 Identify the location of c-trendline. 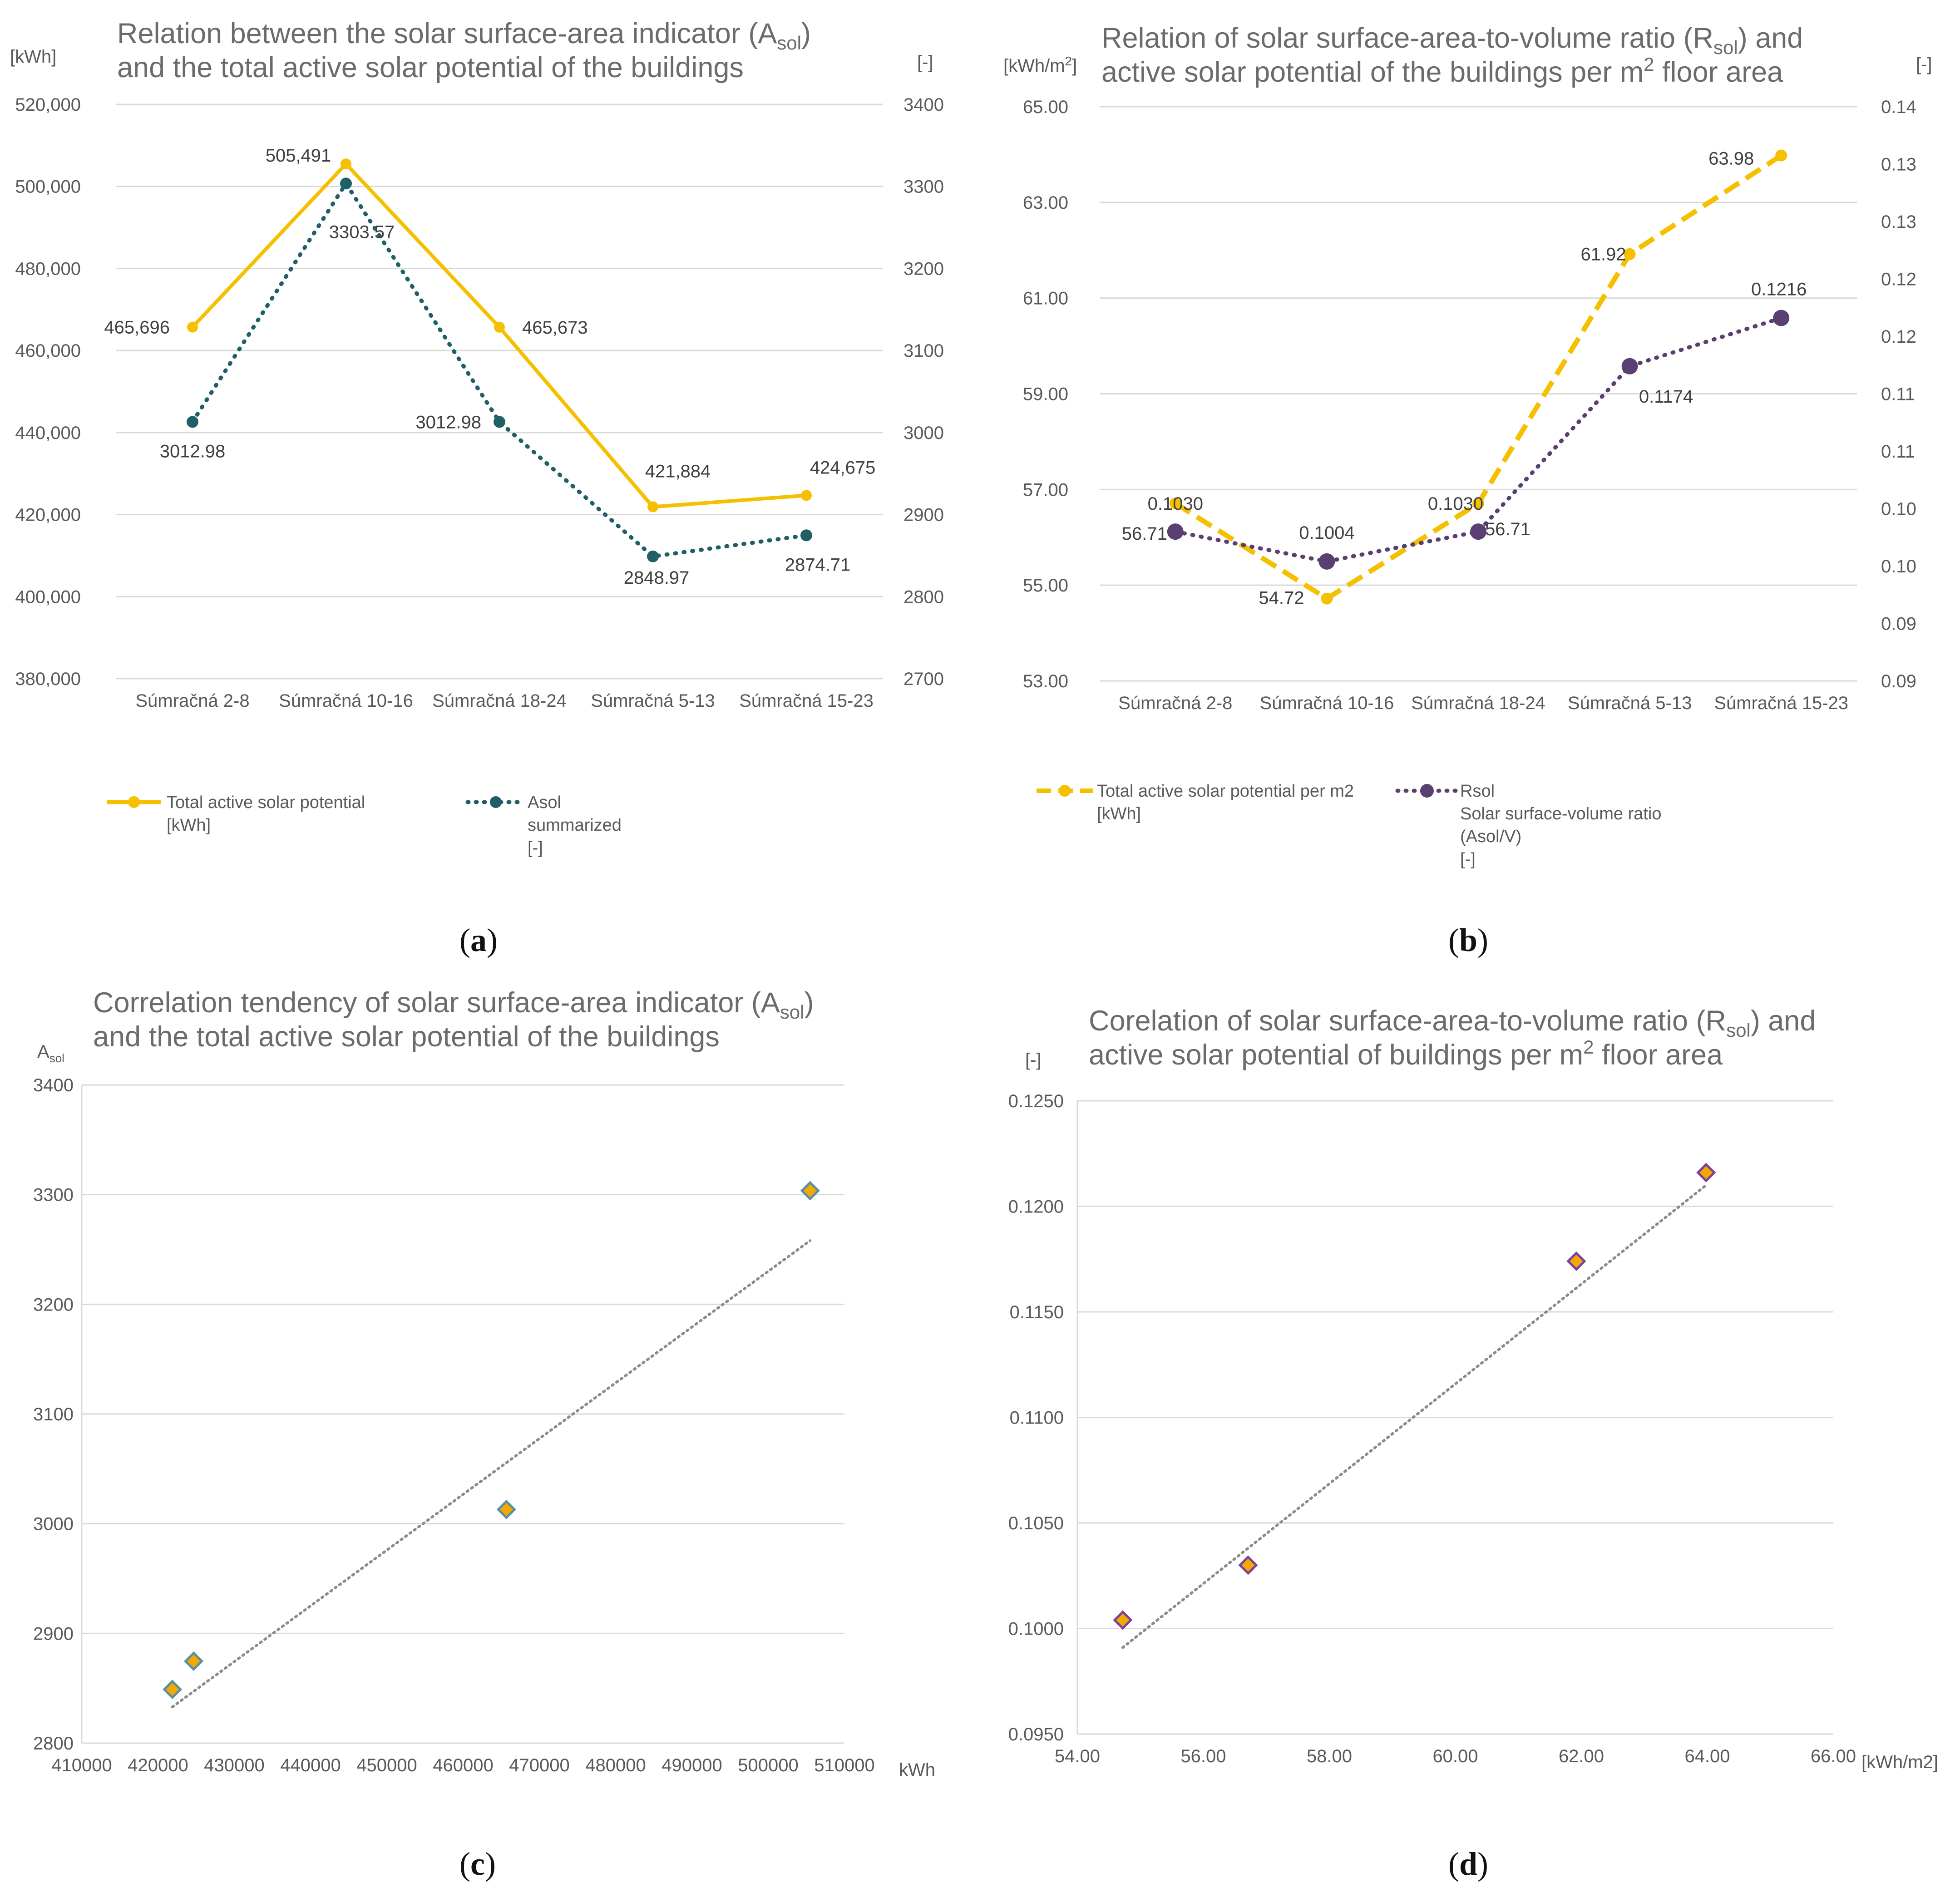
(491, 1474).